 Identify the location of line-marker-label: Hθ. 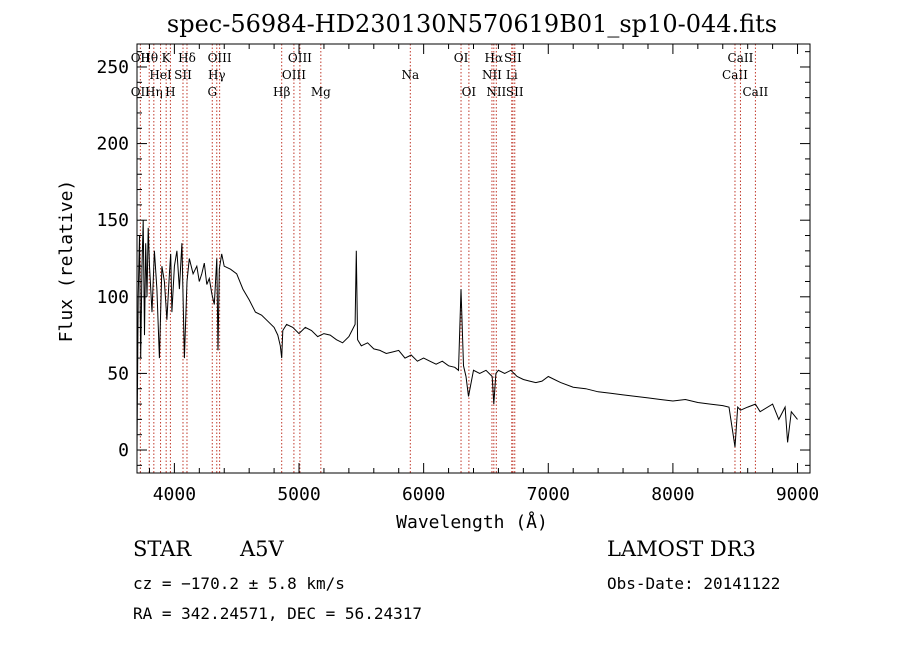
(149, 58).